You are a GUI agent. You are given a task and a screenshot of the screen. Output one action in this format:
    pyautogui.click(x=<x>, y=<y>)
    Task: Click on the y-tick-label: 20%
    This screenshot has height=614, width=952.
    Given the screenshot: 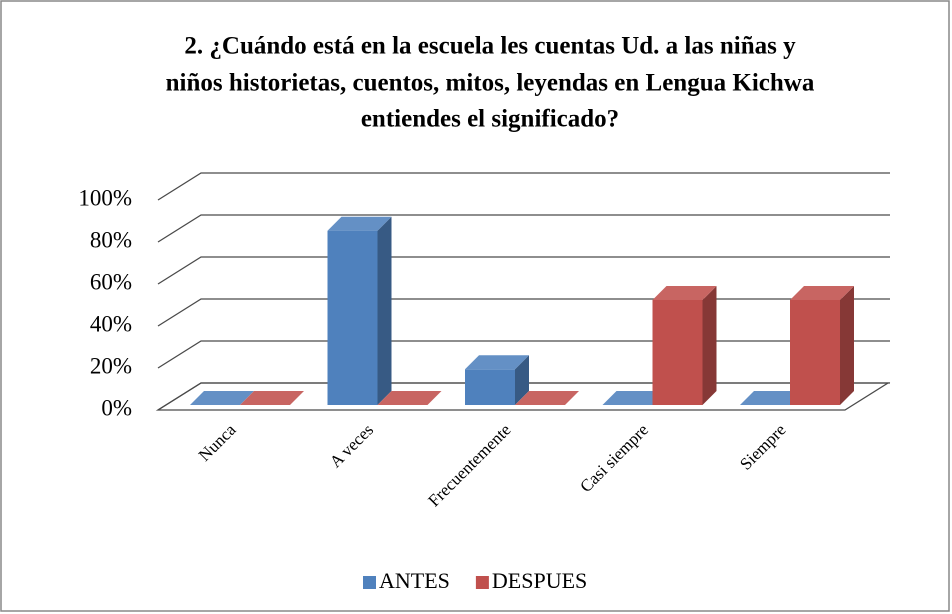 What is the action you would take?
    pyautogui.click(x=111, y=365)
    